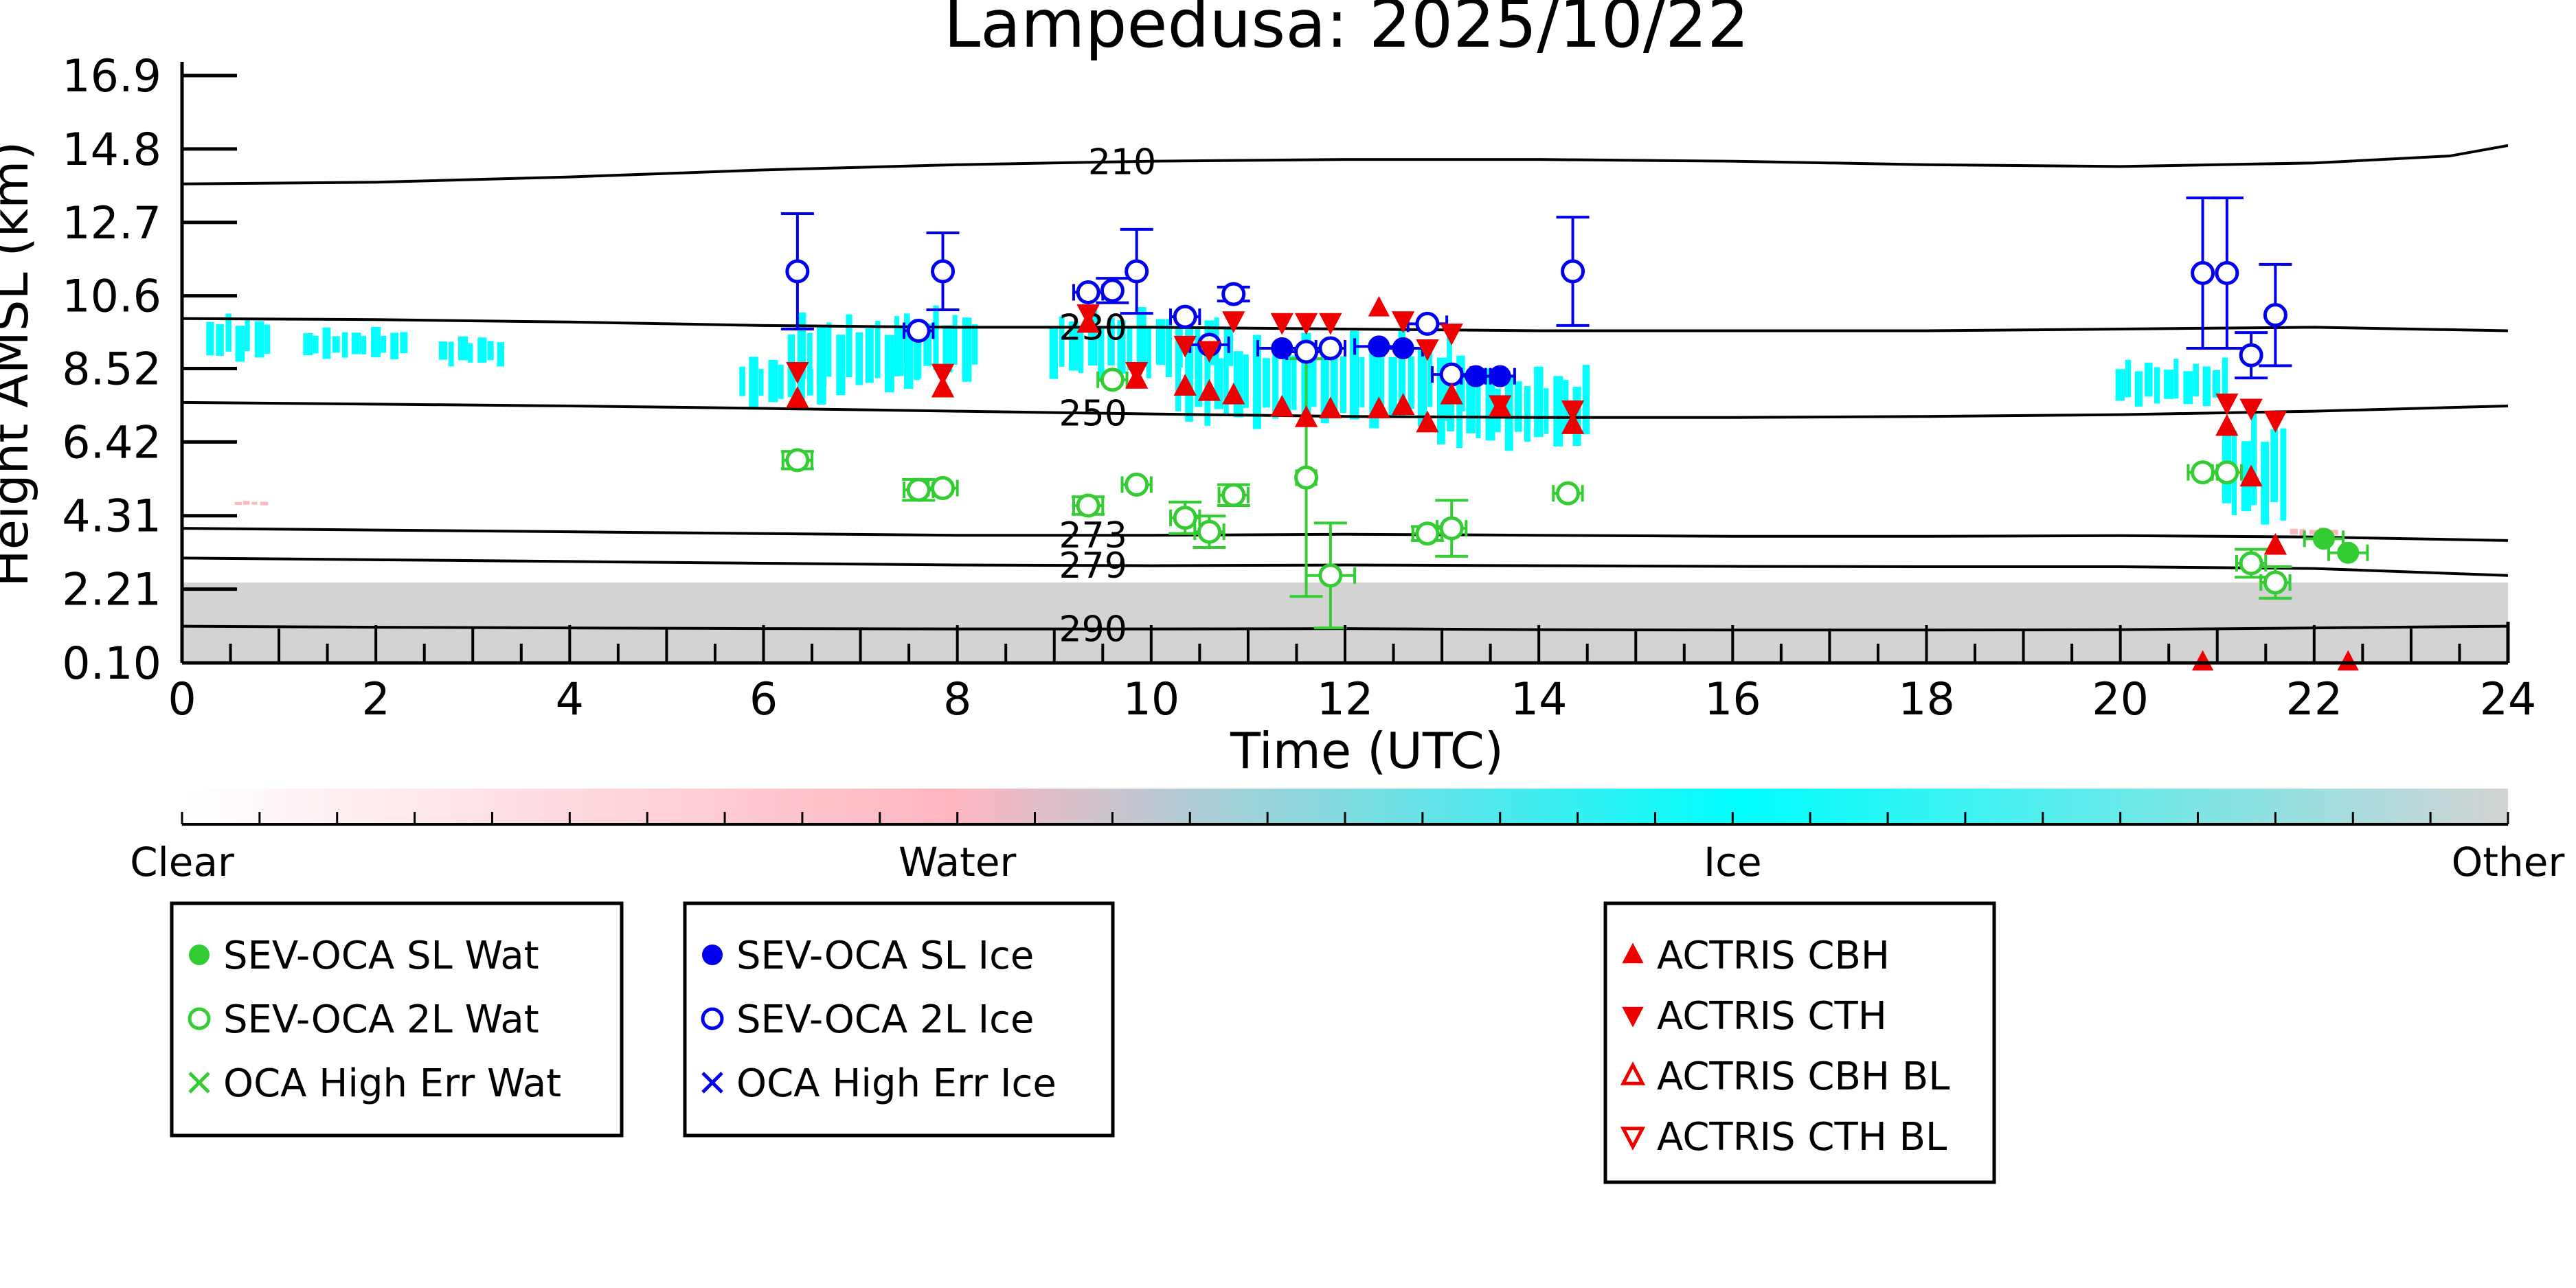 The height and width of the screenshot is (1288, 2576). Describe the element at coordinates (2348, 552) in the screenshot. I see `sev-oca-sl-wat-point` at that location.